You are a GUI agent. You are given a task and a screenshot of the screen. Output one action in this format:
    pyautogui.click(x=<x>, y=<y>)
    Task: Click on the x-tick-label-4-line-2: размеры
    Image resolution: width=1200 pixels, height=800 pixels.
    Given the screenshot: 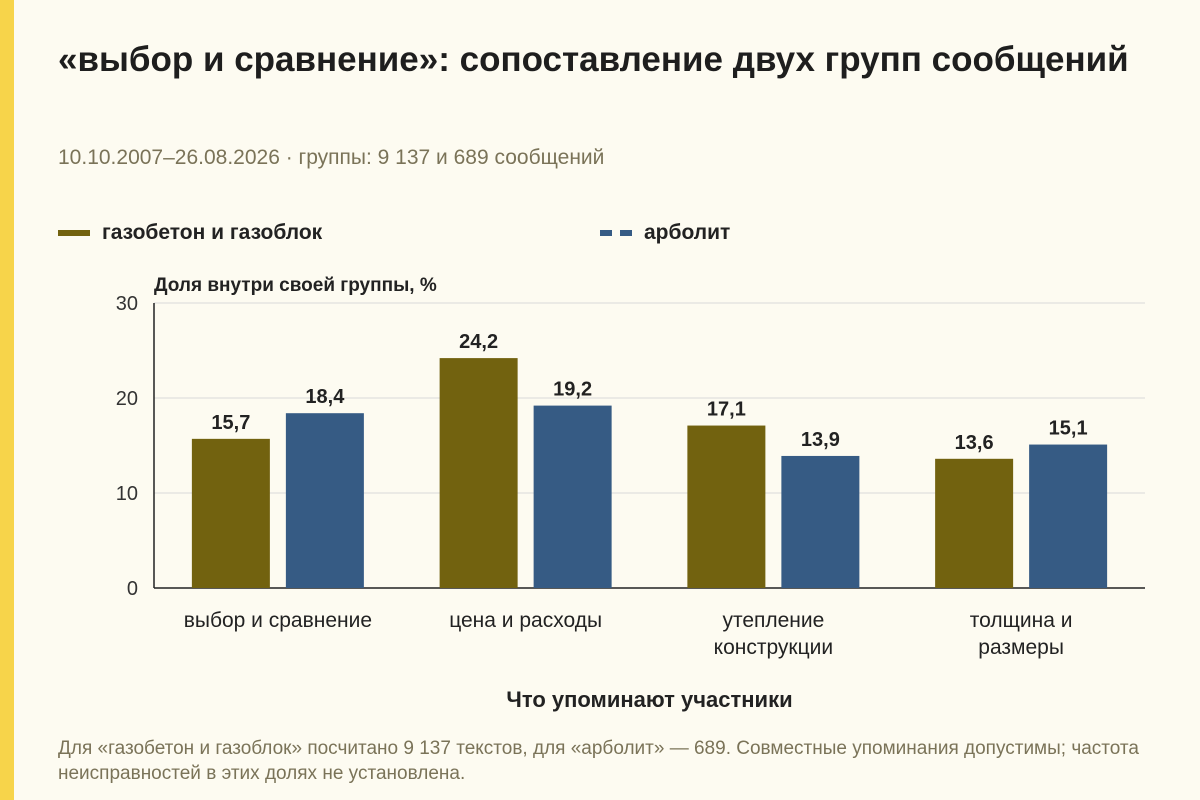 What is the action you would take?
    pyautogui.click(x=1021, y=647)
    